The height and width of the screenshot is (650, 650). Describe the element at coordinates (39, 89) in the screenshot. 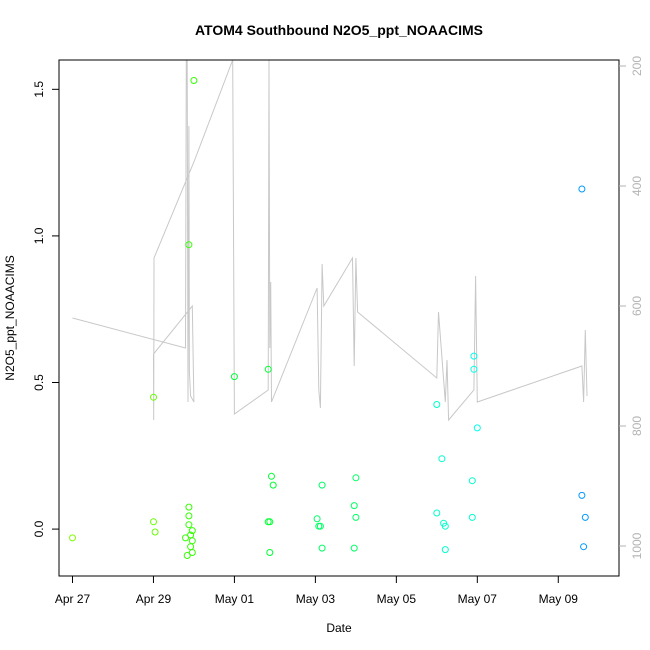

I see `y-tick-label: 1.5` at that location.